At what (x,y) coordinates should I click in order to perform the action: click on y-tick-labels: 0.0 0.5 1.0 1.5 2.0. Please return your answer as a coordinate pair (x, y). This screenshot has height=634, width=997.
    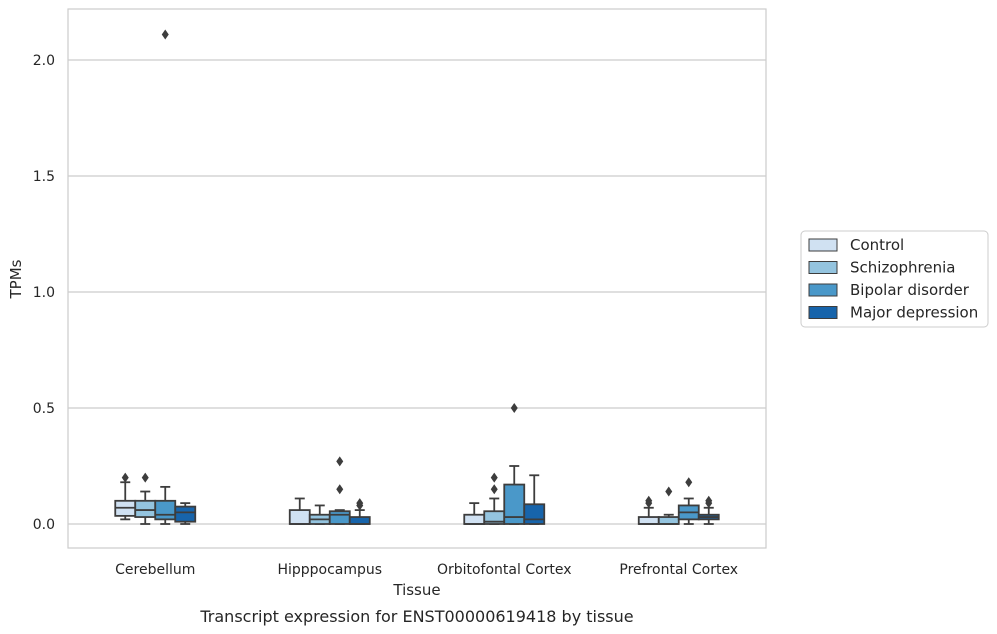
    Looking at the image, I should click on (44, 293).